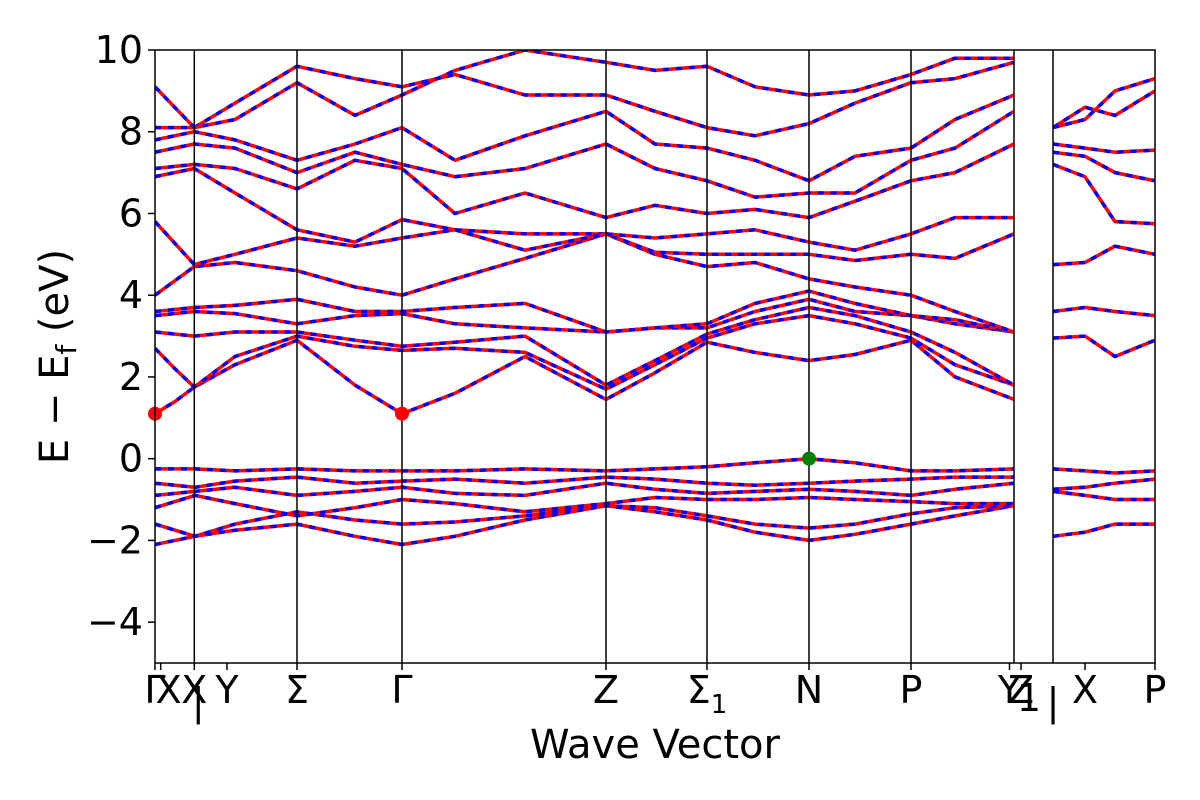  I want to click on y-tick-label-7: 10, so click(119, 50).